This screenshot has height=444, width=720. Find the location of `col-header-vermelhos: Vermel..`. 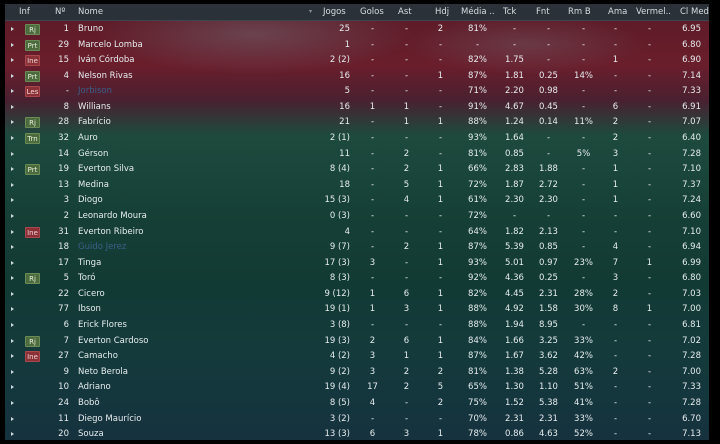

col-header-vermelhos: Vermel.. is located at coordinates (654, 12).